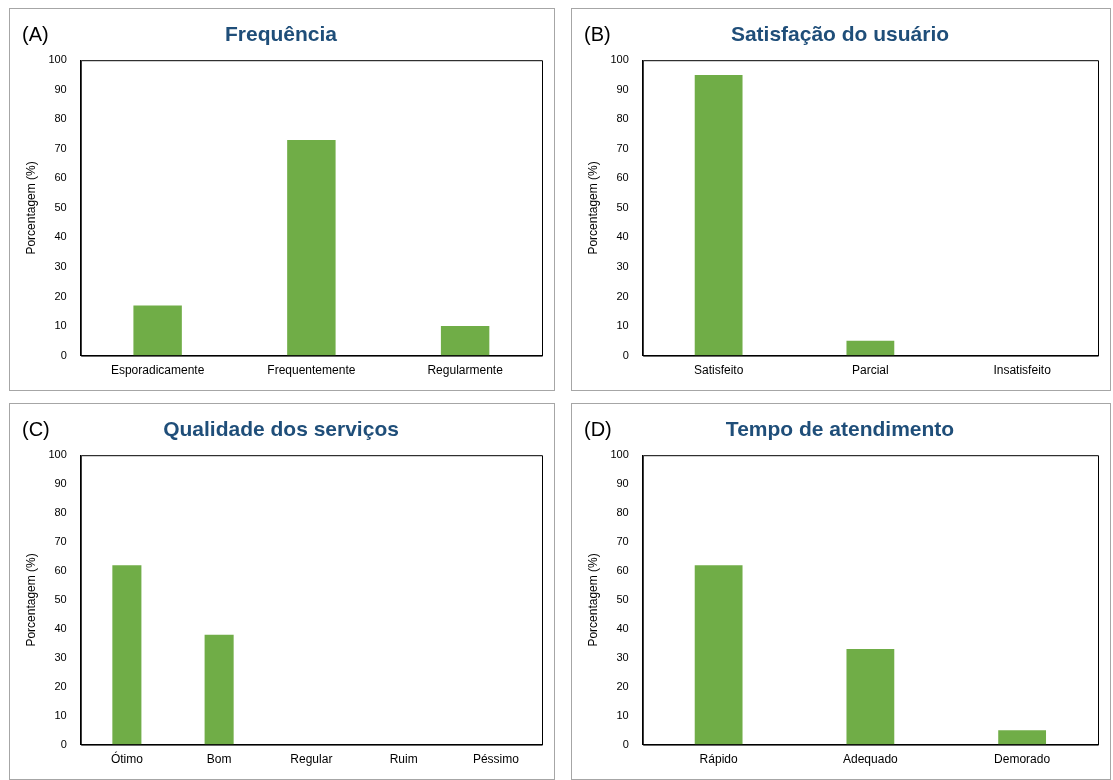 Image resolution: width=1113 pixels, height=780 pixels. What do you see at coordinates (1022, 759) in the screenshot?
I see `x-tick-label: Demorado` at bounding box center [1022, 759].